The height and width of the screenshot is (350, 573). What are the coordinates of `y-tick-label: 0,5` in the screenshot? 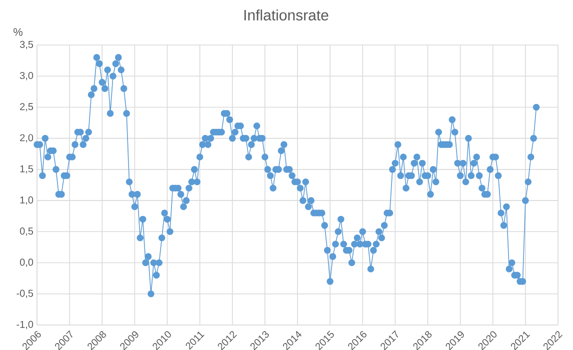 It's located at (27, 232).